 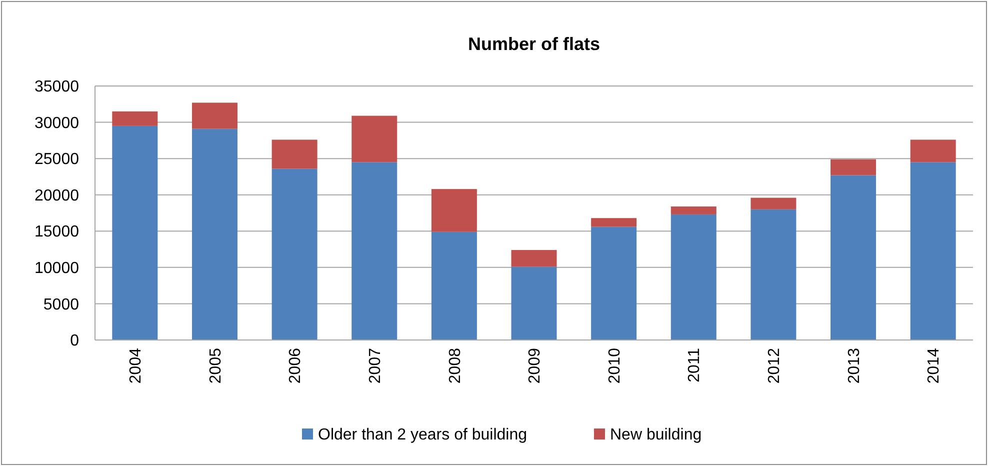 What do you see at coordinates (455, 366) in the screenshot?
I see `x-tick-label: 2008` at bounding box center [455, 366].